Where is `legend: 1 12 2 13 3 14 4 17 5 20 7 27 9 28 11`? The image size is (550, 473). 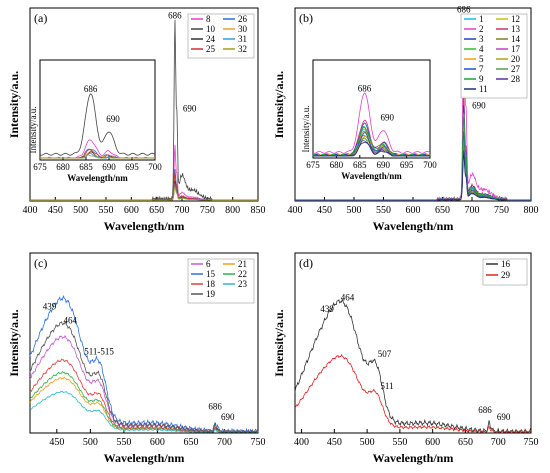 legend: 1 12 2 13 3 14 4 17 5 20 7 27 9 28 11 is located at coordinates (494, 56).